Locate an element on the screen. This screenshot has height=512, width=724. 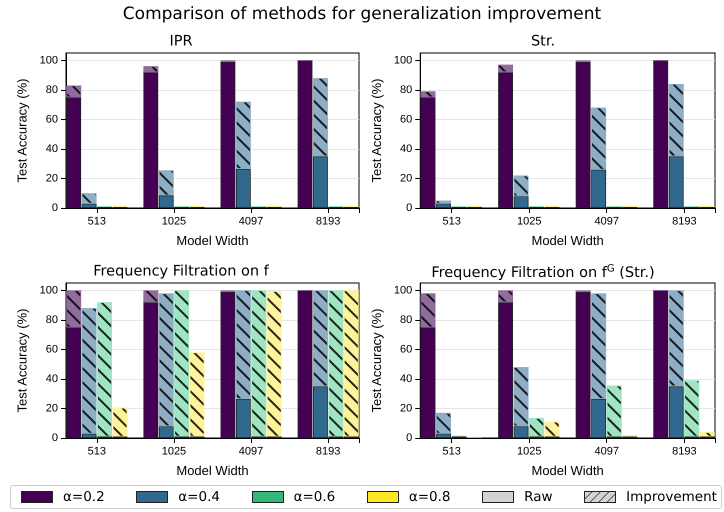
text: Raw is located at coordinates (538, 497).